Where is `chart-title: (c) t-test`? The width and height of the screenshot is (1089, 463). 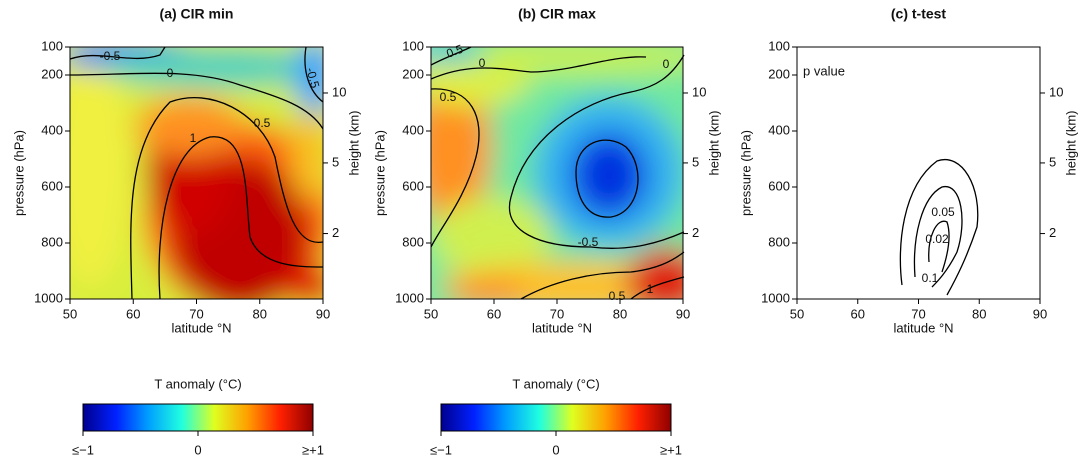
chart-title: (c) t-test is located at coordinates (919, 14).